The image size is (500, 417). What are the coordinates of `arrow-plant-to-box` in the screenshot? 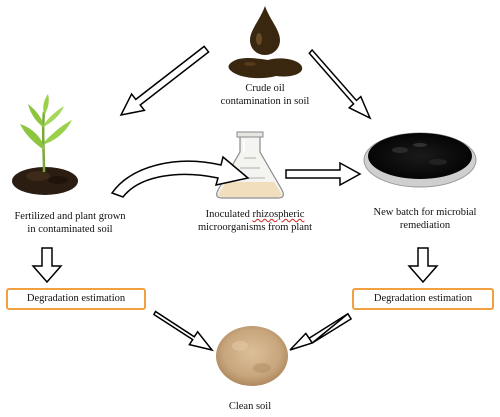 It's located at (47, 265).